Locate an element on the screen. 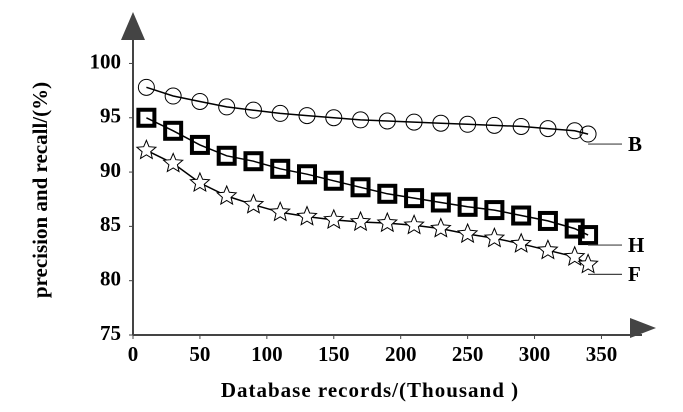 The width and height of the screenshot is (683, 412). x-tick-label: 300 is located at coordinates (535, 354).